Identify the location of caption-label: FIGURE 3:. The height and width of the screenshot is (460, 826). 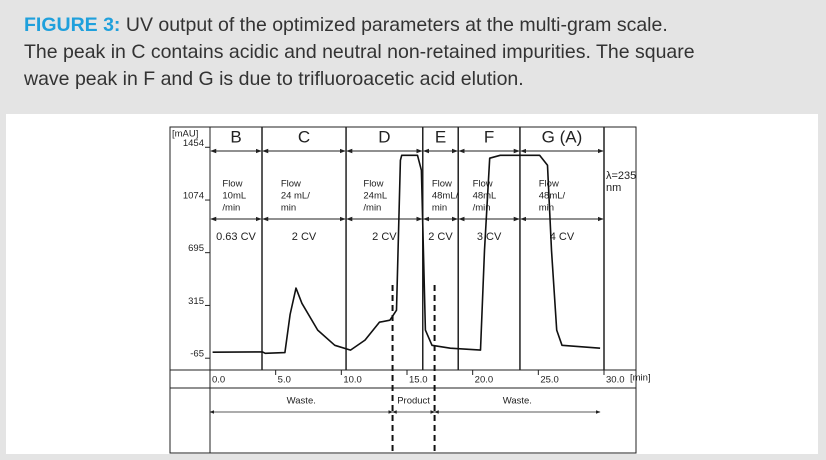
(72, 25).